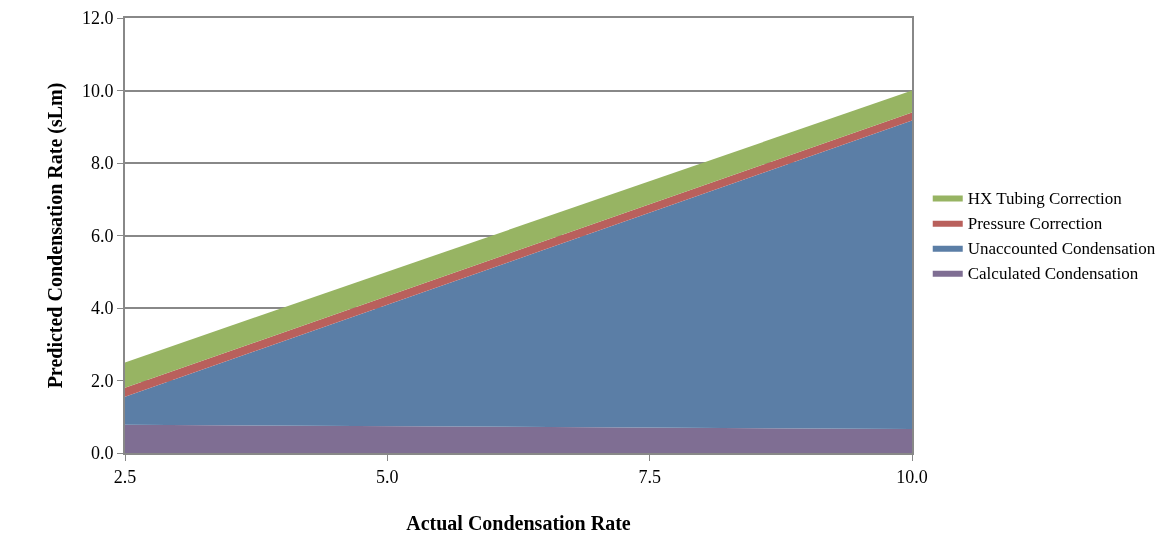 Image resolution: width=1173 pixels, height=559 pixels. What do you see at coordinates (649, 476) in the screenshot?
I see `x-tick-label: 7.5` at bounding box center [649, 476].